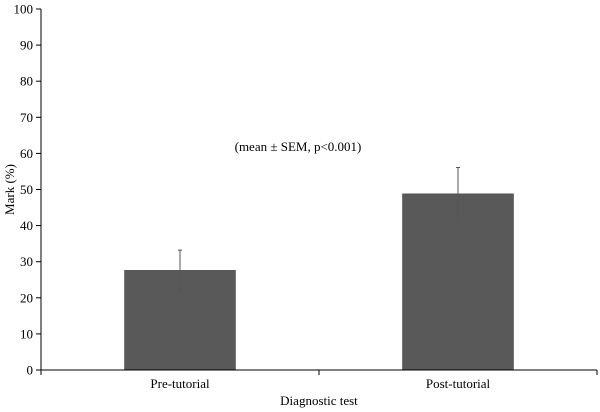  Describe the element at coordinates (26, 261) in the screenshot. I see `y-tick-label: 30` at that location.